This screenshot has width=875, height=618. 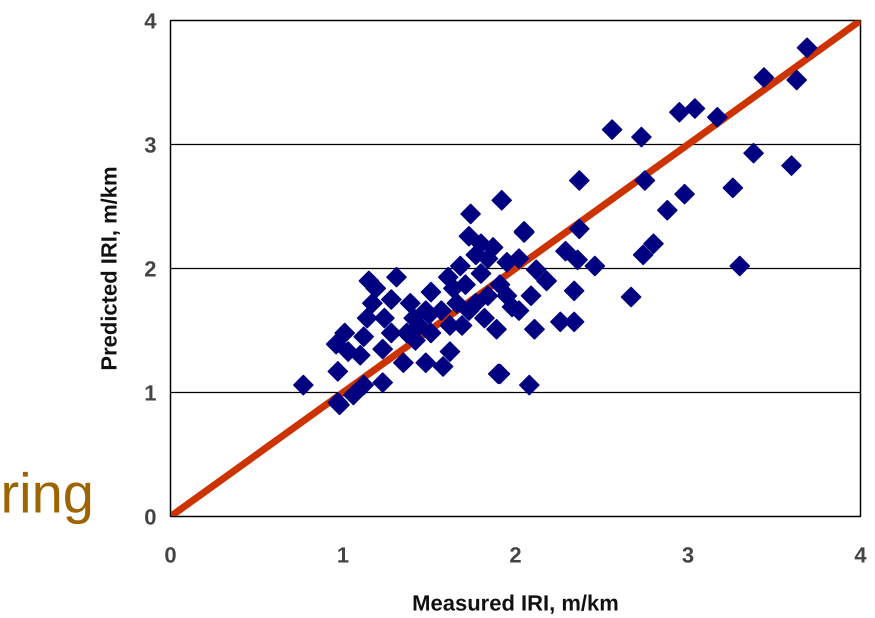 I want to click on x-tick-label: 1, so click(x=343, y=555).